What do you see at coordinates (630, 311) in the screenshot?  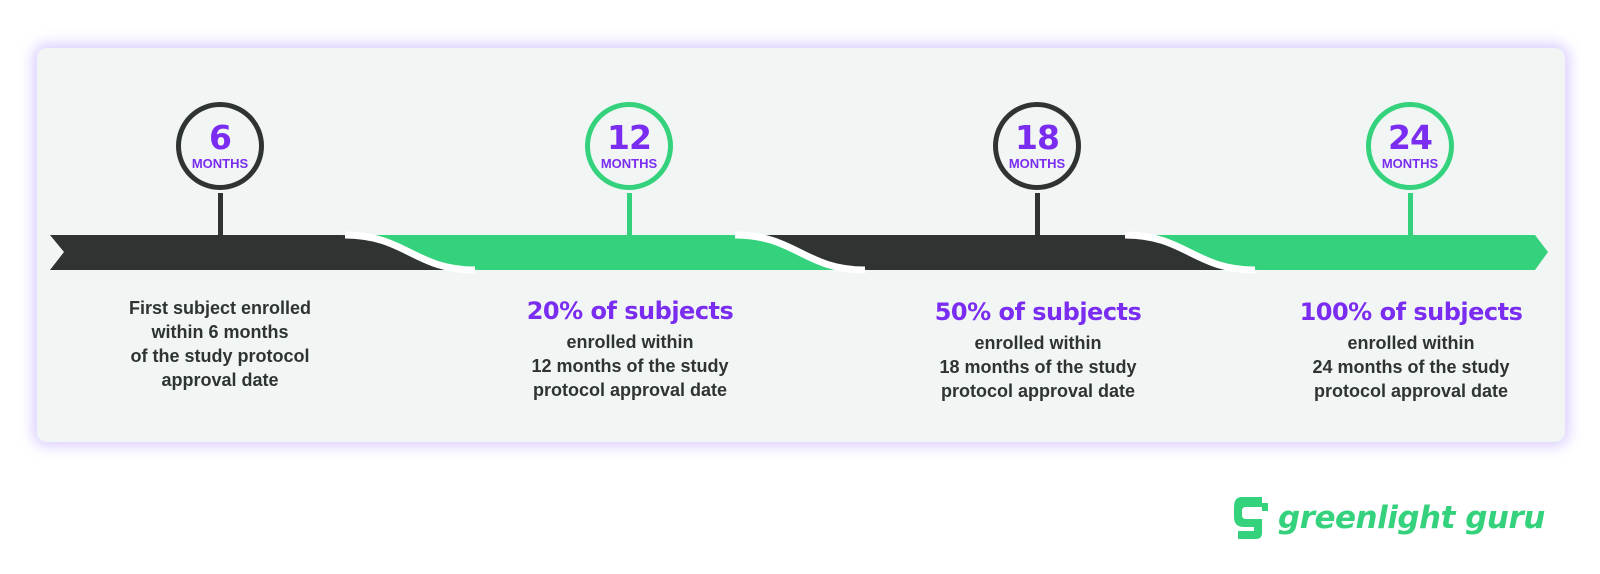 I see `milestone-headline: 20% of subjects` at bounding box center [630, 311].